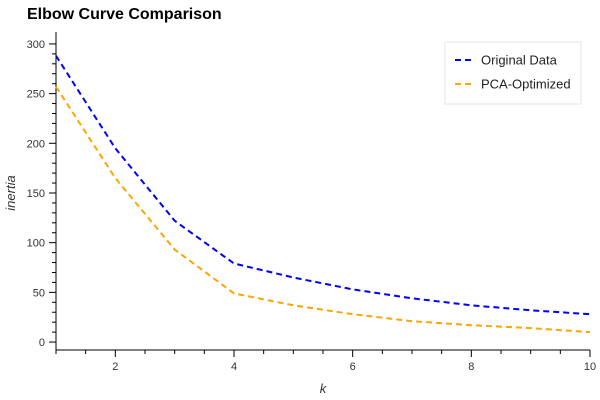 The image size is (600, 400). What do you see at coordinates (36, 244) in the screenshot?
I see `y-tick-label: 100` at bounding box center [36, 244].